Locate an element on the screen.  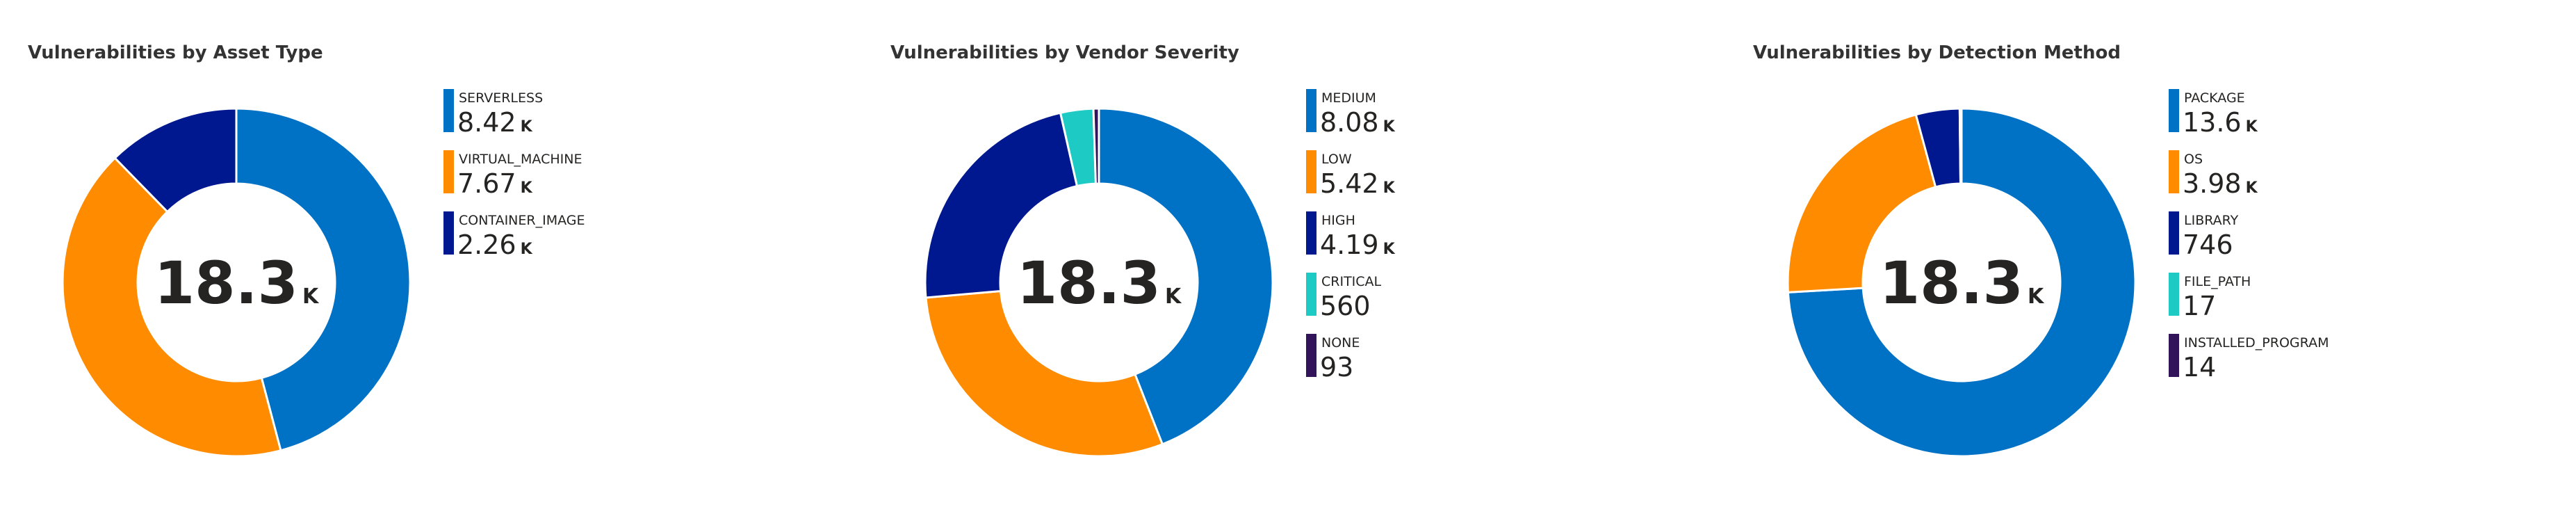
legend-value: 17 is located at coordinates (2199, 306).